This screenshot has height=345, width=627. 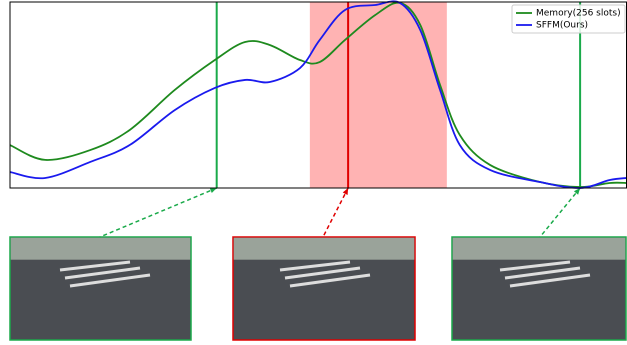 I want to click on legend, so click(x=568, y=19).